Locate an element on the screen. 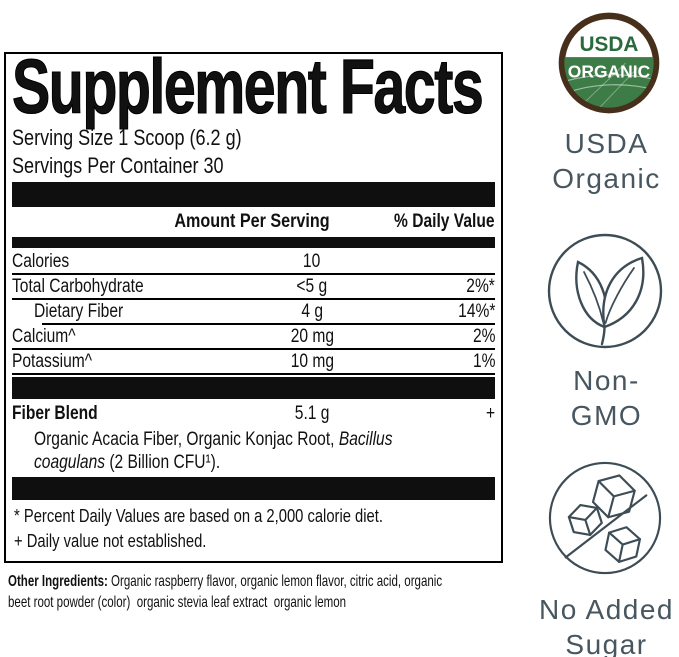 The width and height of the screenshot is (679, 657). table-column-header: Amount Per Serving % Daily Value is located at coordinates (253, 222).